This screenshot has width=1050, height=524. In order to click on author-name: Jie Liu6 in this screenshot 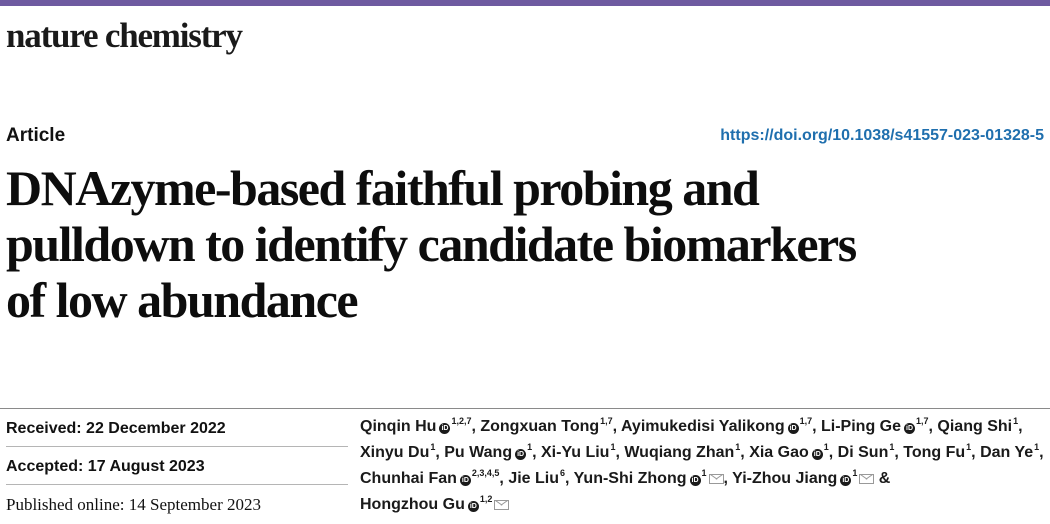, I will do `click(537, 478)`.